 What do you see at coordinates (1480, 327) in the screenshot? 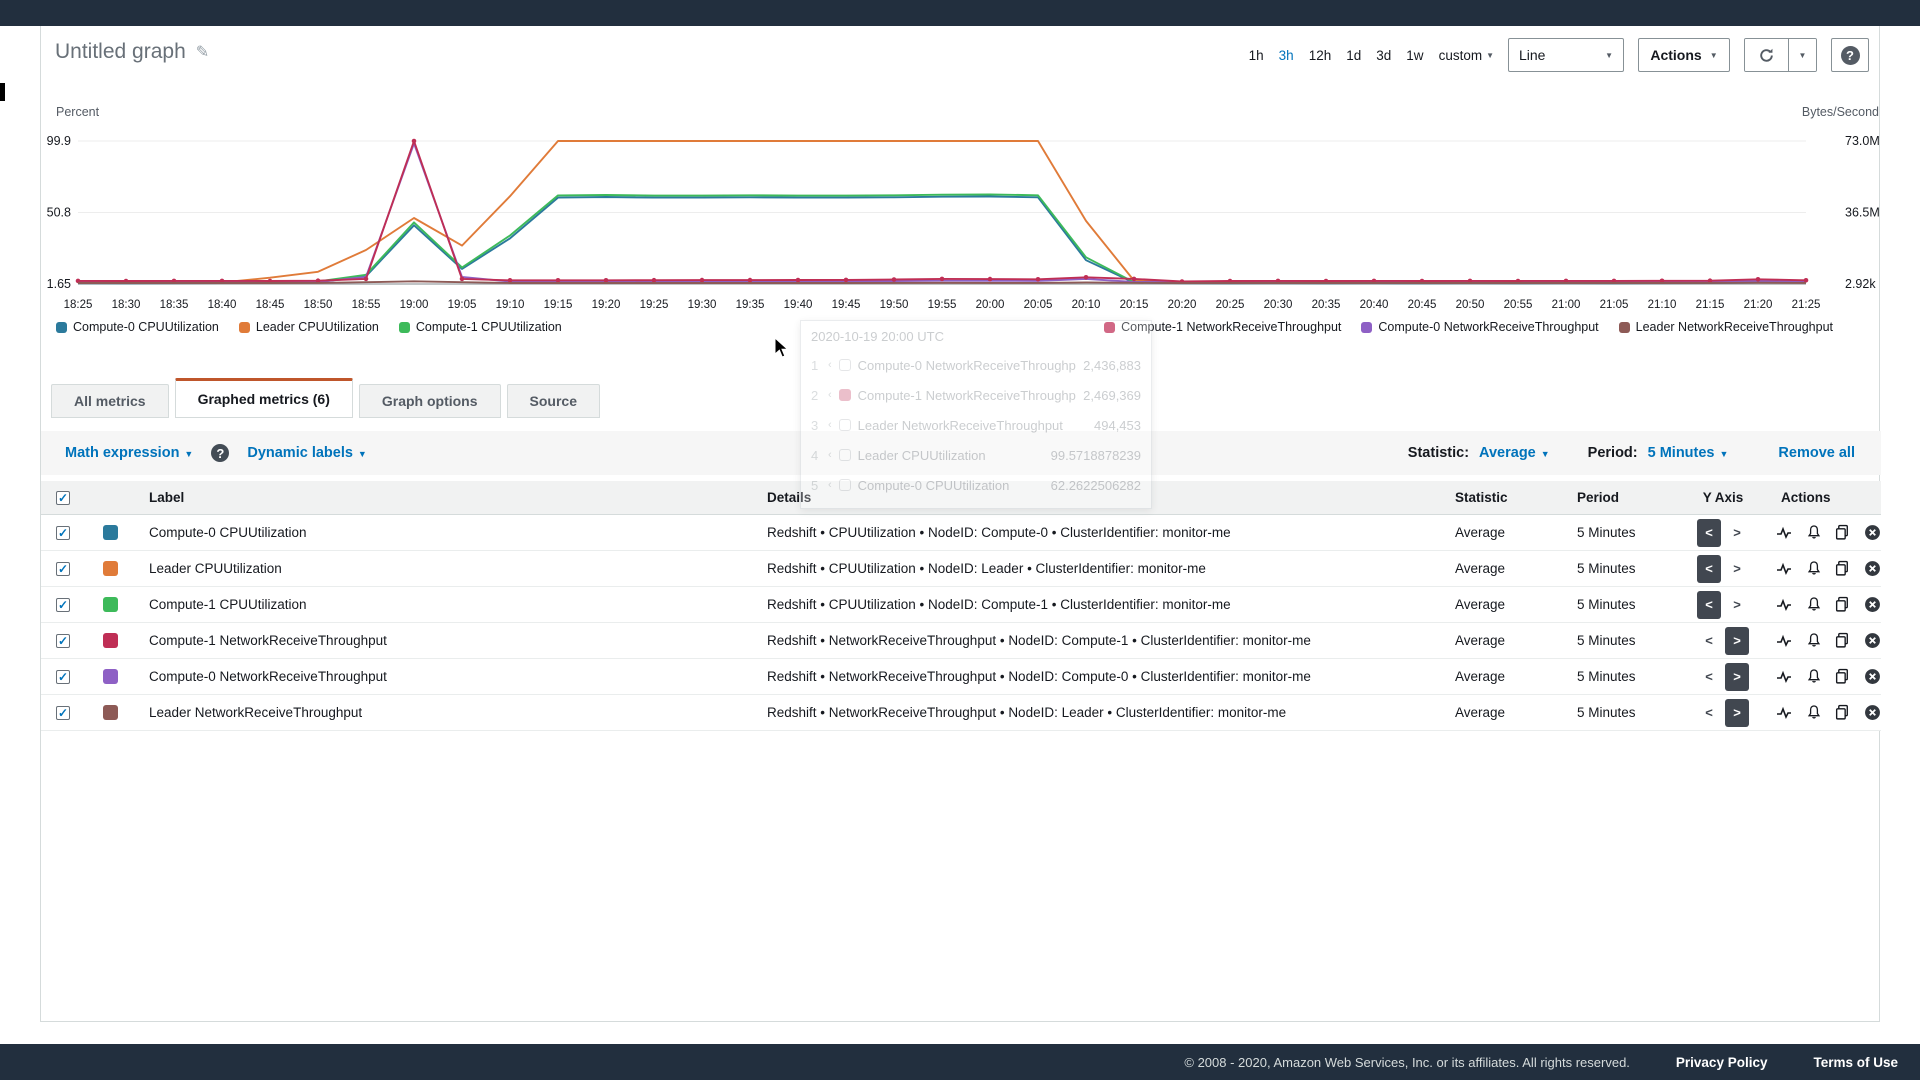
I see `legend-item: Compute-0 NetworkReceiveThroughput` at bounding box center [1480, 327].